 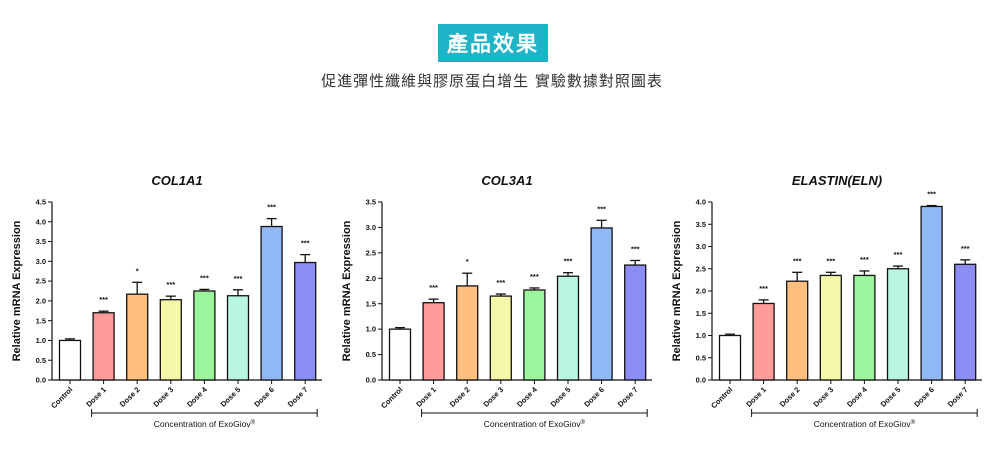 What do you see at coordinates (837, 180) in the screenshot?
I see `chart-title: ELASTIN(ELN)` at bounding box center [837, 180].